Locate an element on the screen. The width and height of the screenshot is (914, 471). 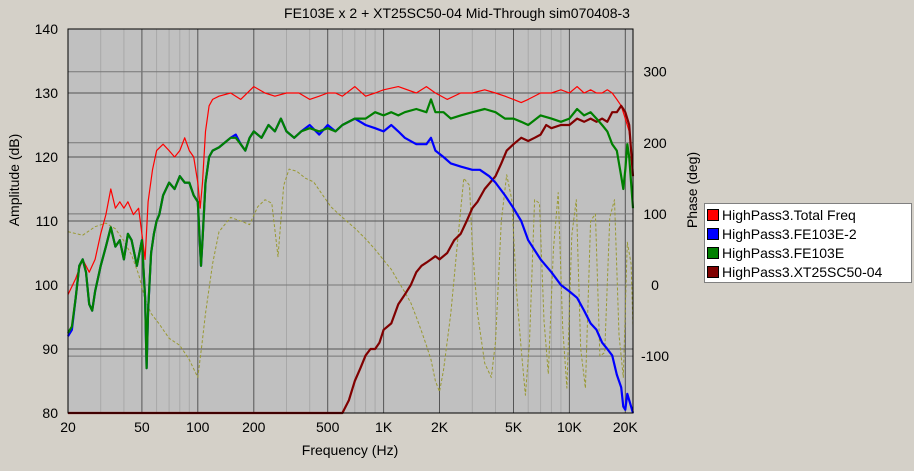
y-tick-label: 80 is located at coordinates (50, 413).